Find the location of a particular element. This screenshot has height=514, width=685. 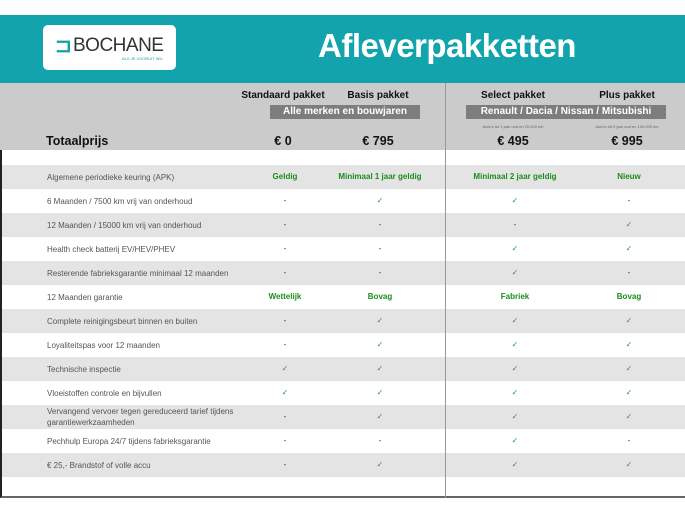

feature-value: Nieuw is located at coordinates (629, 176).